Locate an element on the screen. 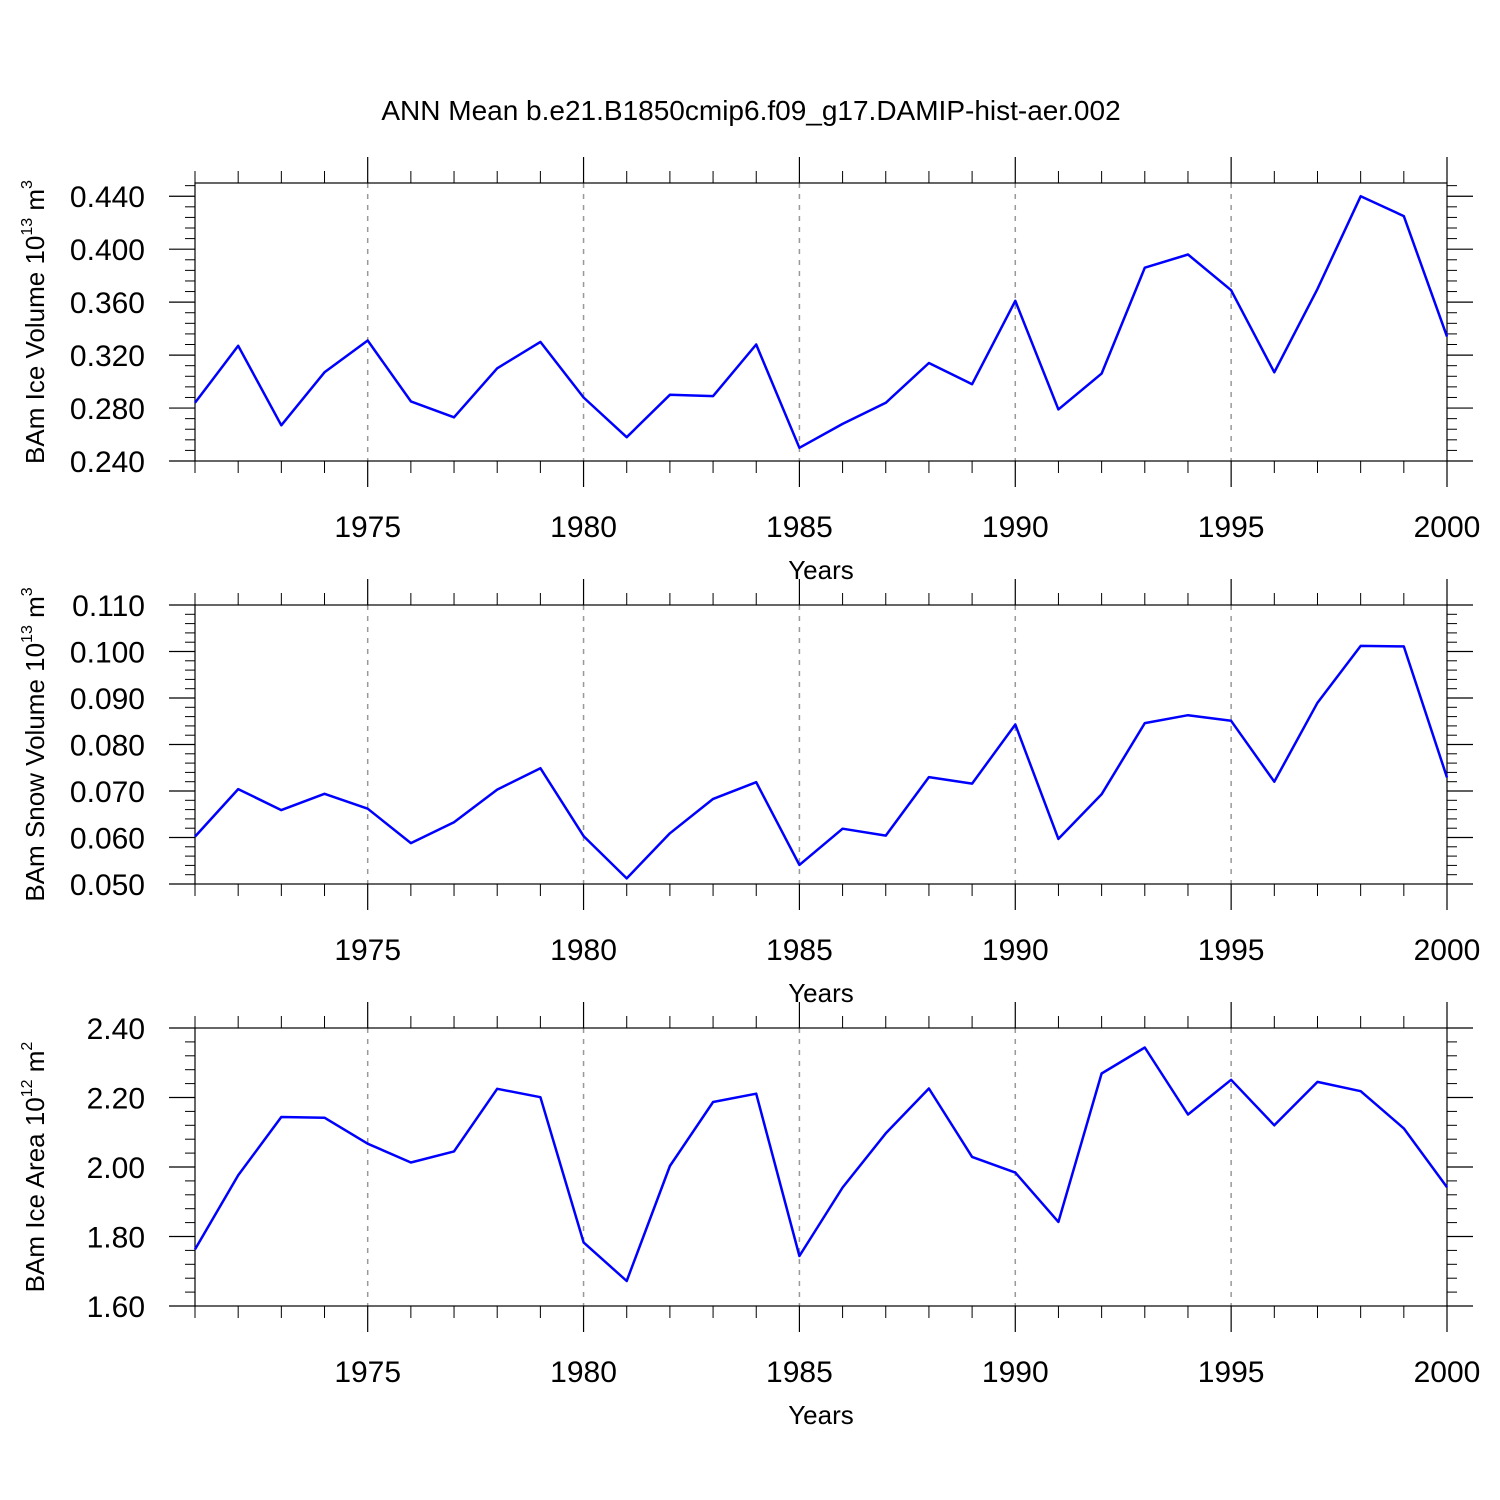 This screenshot has height=1500, width=1500. y-tick-label: 0.240 is located at coordinates (107, 462).